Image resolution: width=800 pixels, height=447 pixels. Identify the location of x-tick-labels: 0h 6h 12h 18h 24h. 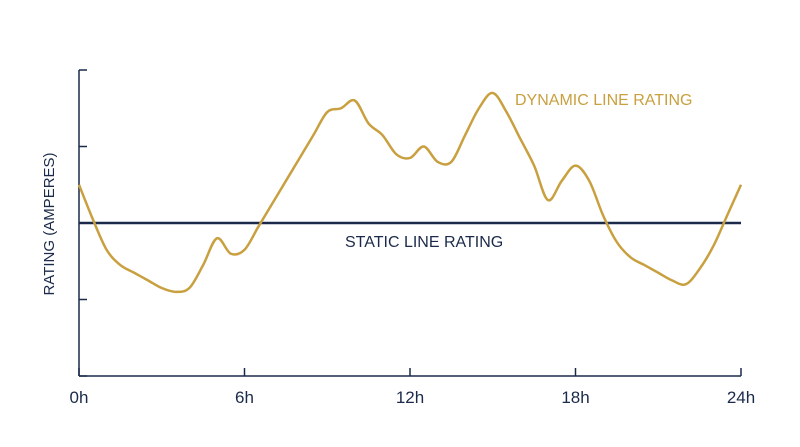
(413, 397).